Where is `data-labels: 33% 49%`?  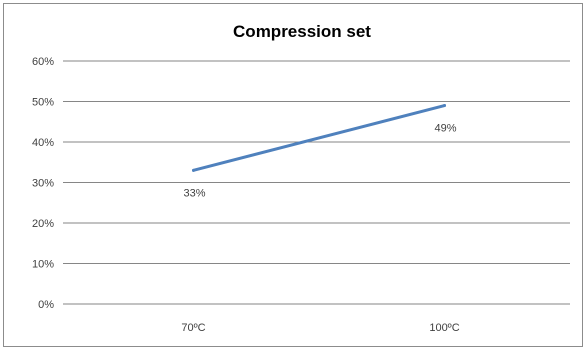 data-labels: 33% 49% is located at coordinates (319, 161).